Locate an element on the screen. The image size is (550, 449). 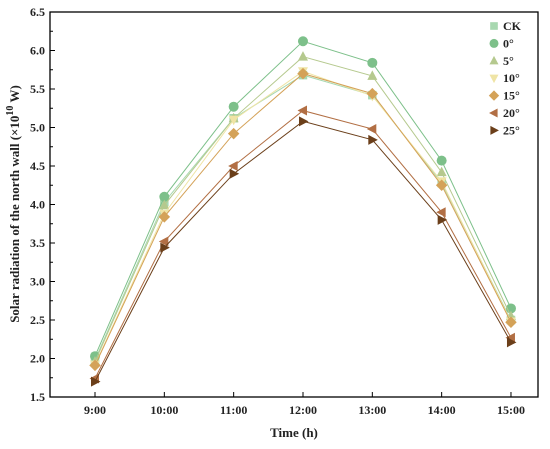
y-axis-title-suffix: W) is located at coordinates (14, 95).